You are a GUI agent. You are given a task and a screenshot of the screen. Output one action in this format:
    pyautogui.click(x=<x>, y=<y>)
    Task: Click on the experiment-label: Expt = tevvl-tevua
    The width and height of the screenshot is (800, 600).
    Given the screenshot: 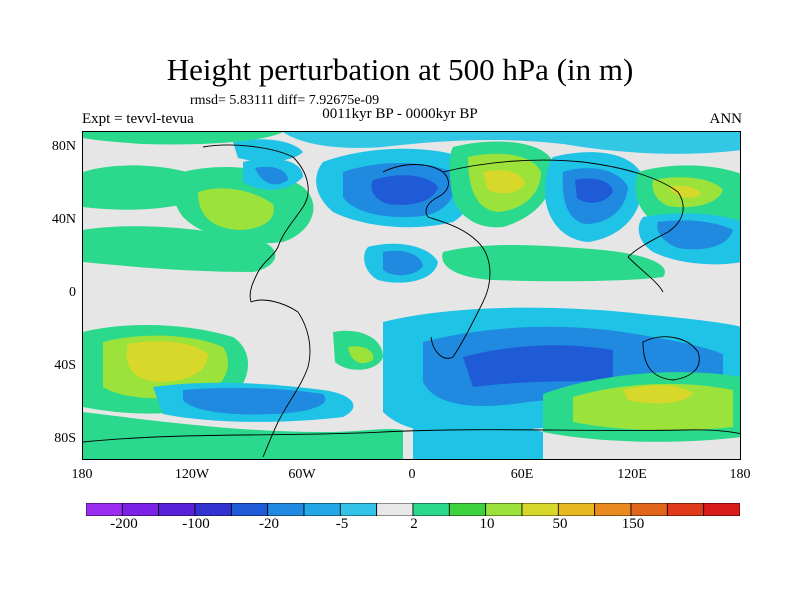 What is the action you would take?
    pyautogui.click(x=138, y=119)
    